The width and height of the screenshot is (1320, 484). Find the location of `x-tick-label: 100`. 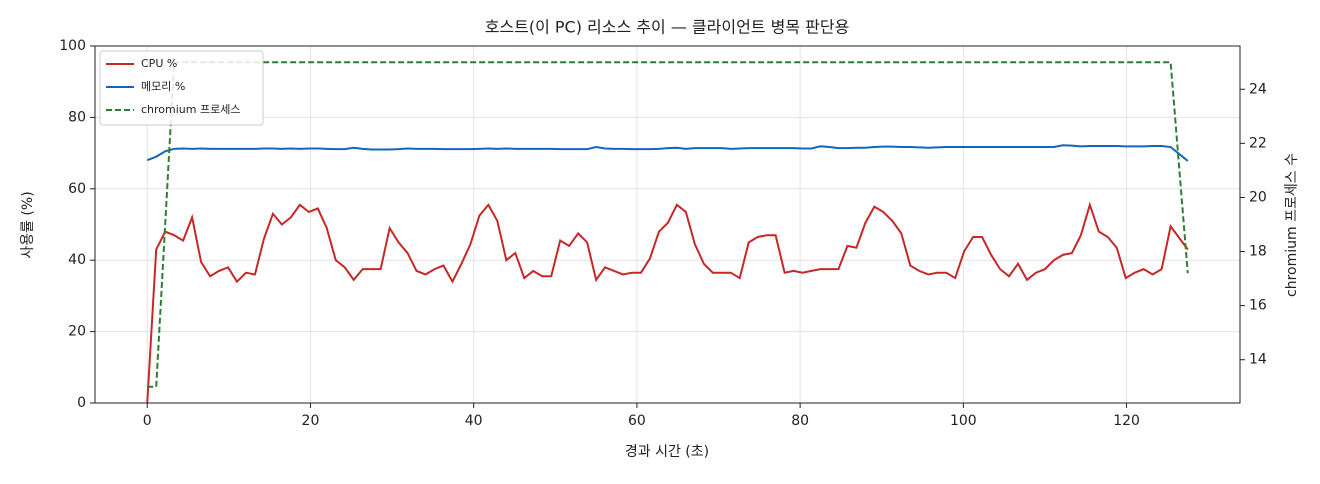

x-tick-label: 100 is located at coordinates (963, 421).